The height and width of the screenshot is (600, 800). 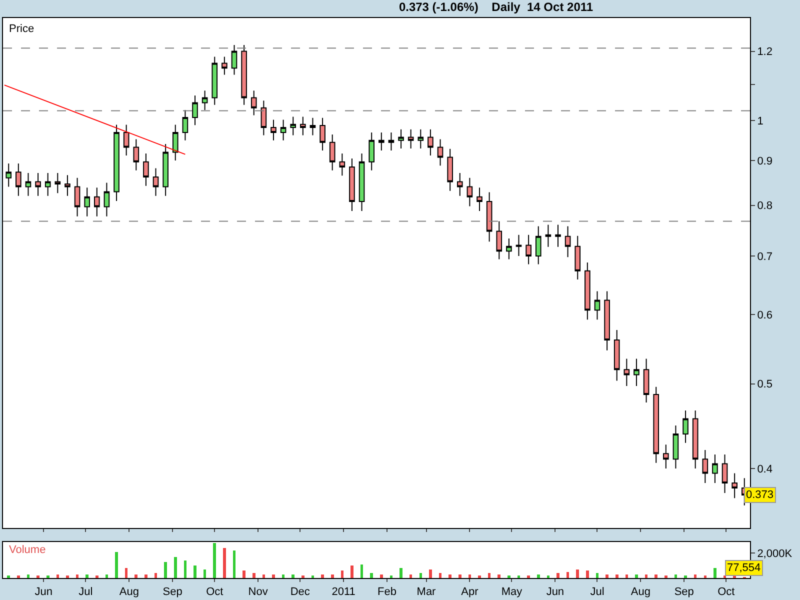 What do you see at coordinates (764, 256) in the screenshot?
I see `y-tick-label: 0.7` at bounding box center [764, 256].